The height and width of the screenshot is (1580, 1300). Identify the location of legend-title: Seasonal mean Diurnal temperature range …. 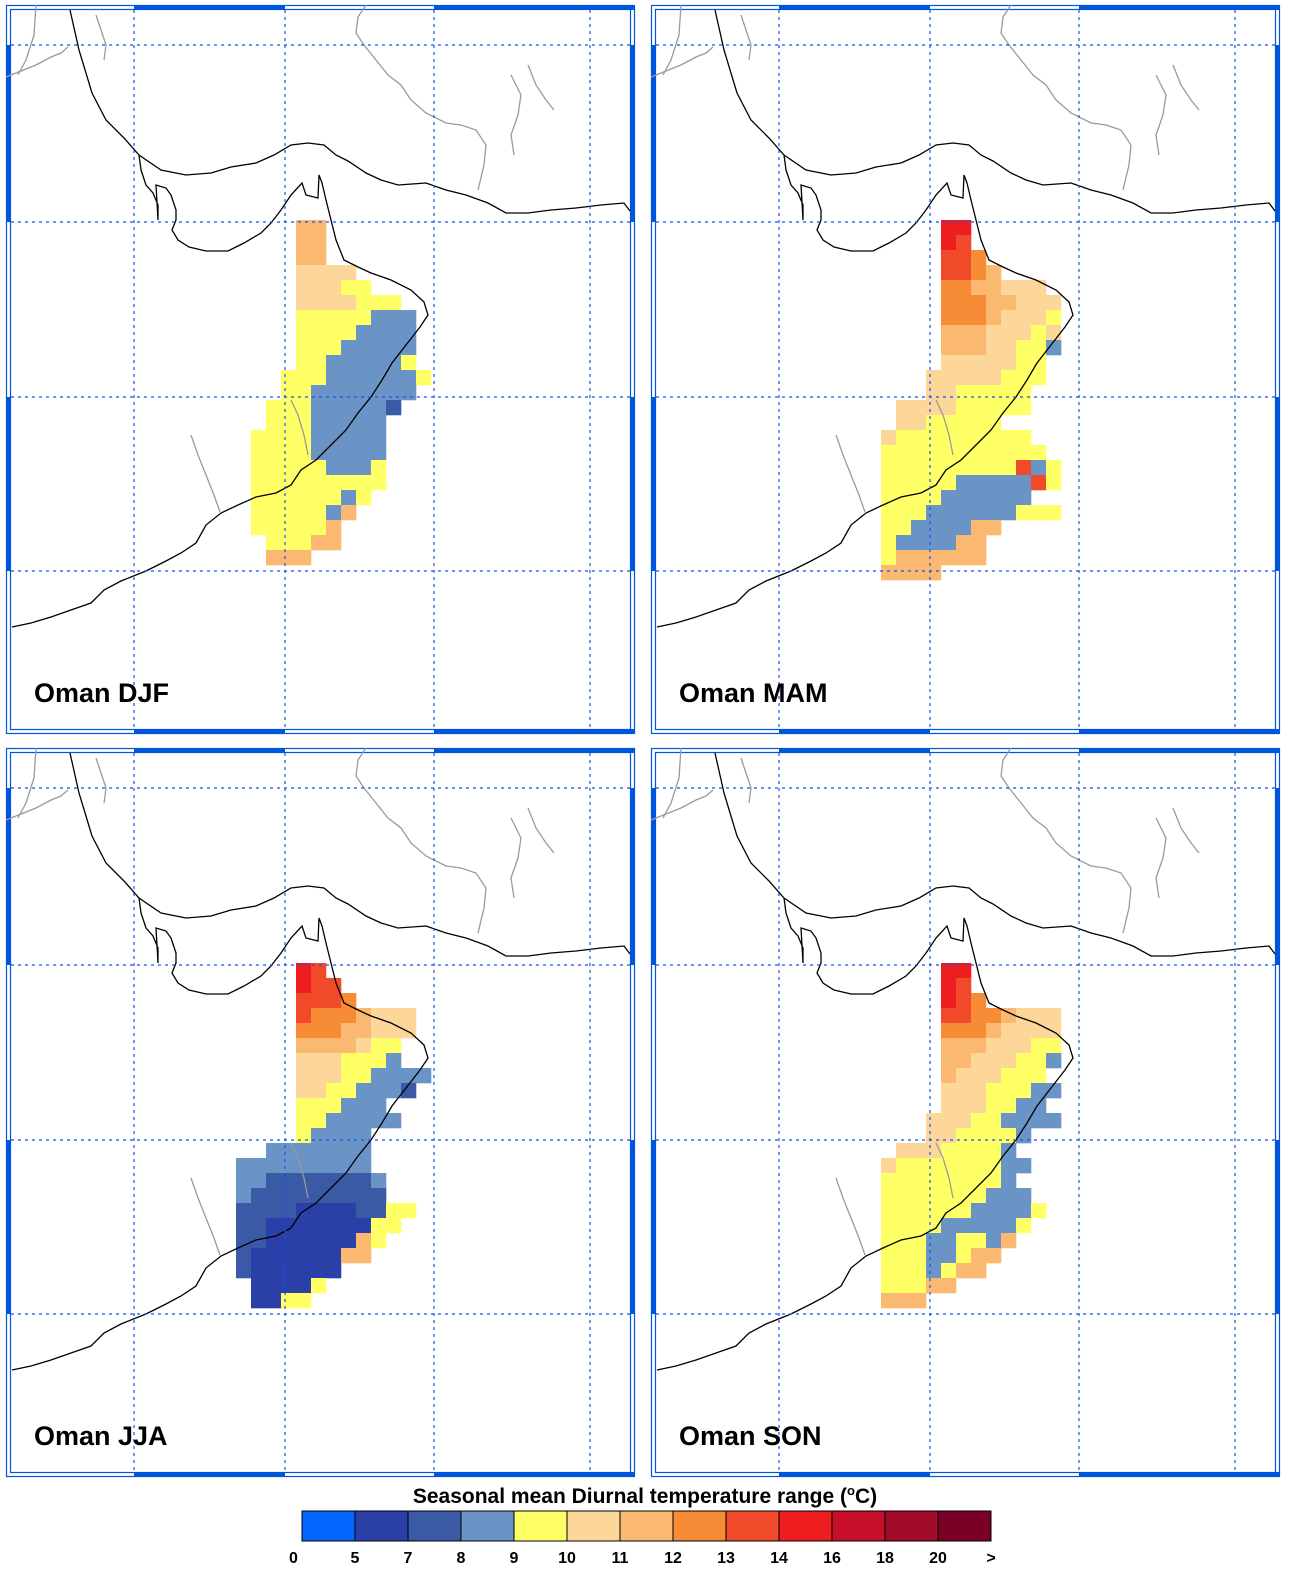
(645, 1495).